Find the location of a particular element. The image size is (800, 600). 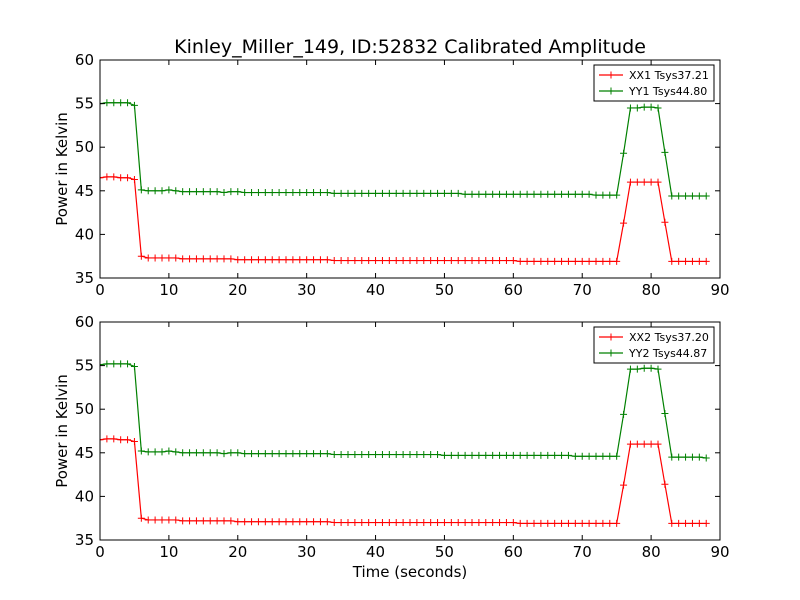

y-tick-label: 40 is located at coordinates (84, 496).